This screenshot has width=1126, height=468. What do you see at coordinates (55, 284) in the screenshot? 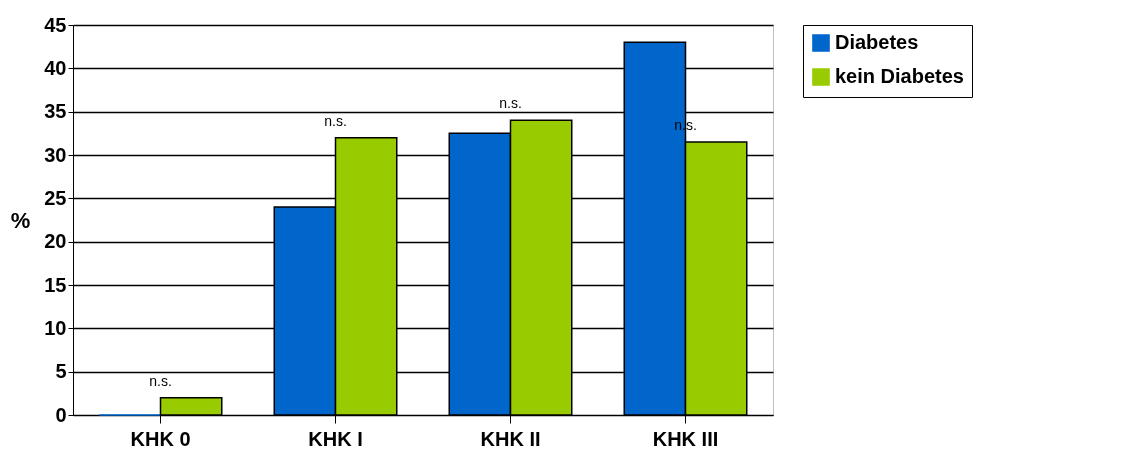
I see `y-tick-label: 15` at bounding box center [55, 284].